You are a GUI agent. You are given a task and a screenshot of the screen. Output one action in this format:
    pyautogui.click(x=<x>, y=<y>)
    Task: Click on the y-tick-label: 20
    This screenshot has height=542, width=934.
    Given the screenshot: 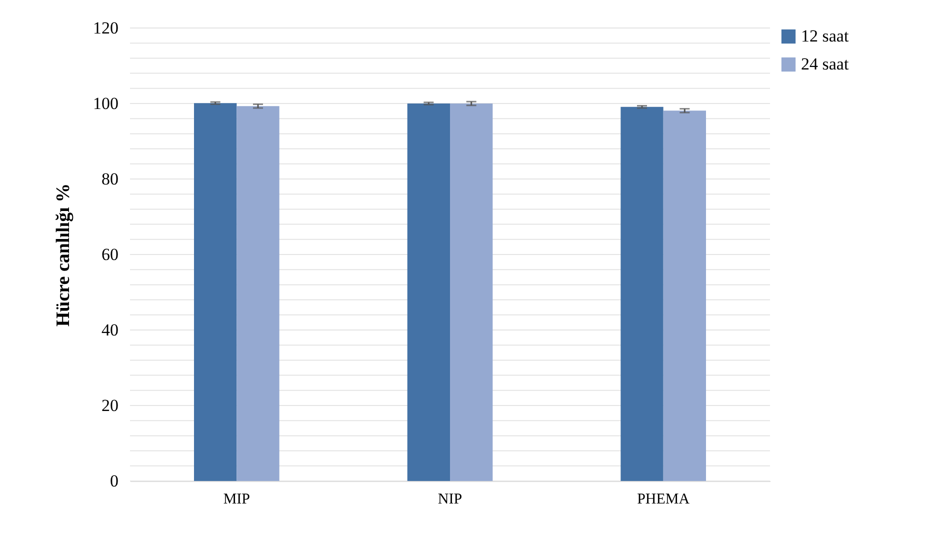 What is the action you would take?
    pyautogui.click(x=110, y=405)
    